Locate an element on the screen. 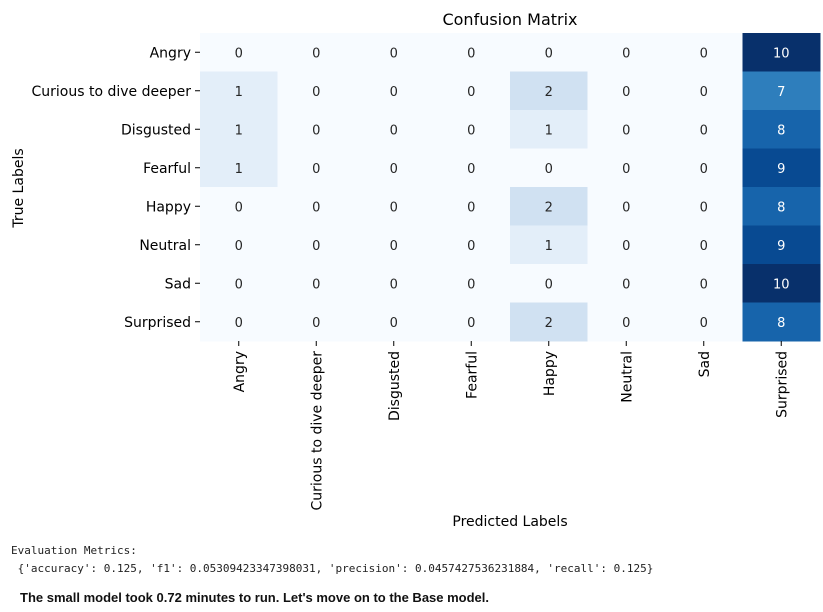 This screenshot has width=823, height=612. cell-value-label: 7 is located at coordinates (781, 92).